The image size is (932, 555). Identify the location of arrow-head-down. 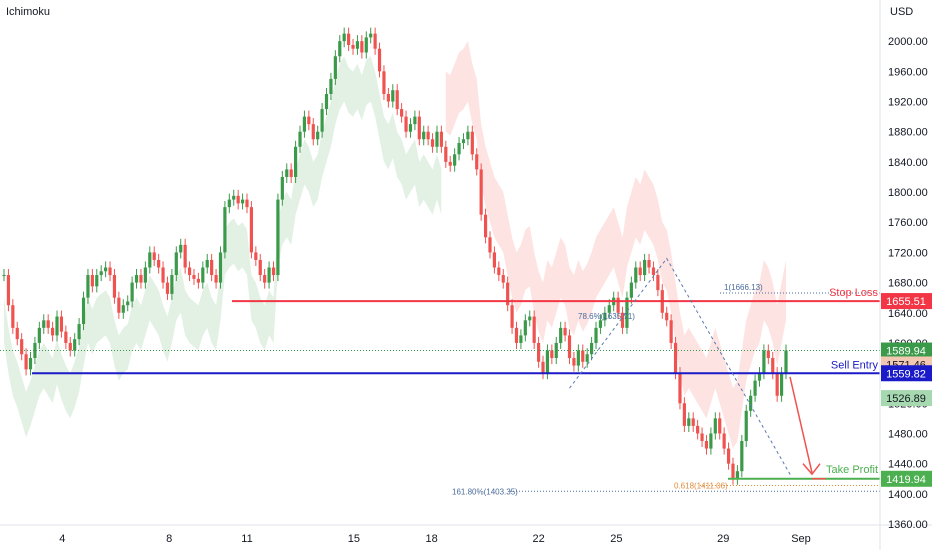
(811, 469).